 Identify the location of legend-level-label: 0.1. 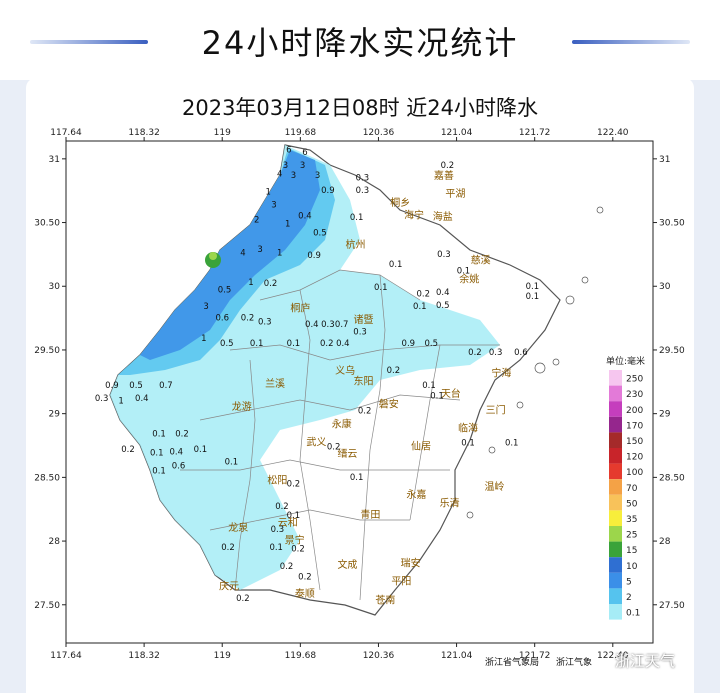
(633, 614).